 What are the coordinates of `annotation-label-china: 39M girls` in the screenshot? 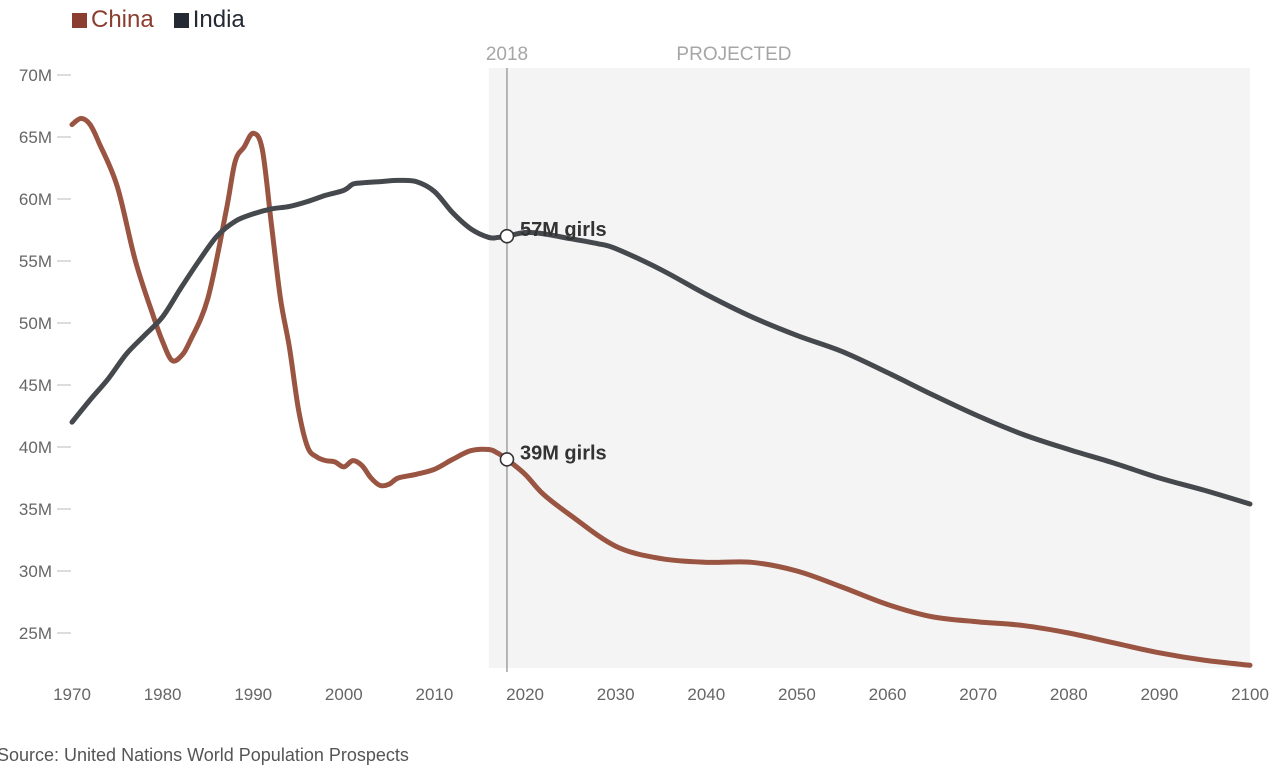 It's located at (563, 453).